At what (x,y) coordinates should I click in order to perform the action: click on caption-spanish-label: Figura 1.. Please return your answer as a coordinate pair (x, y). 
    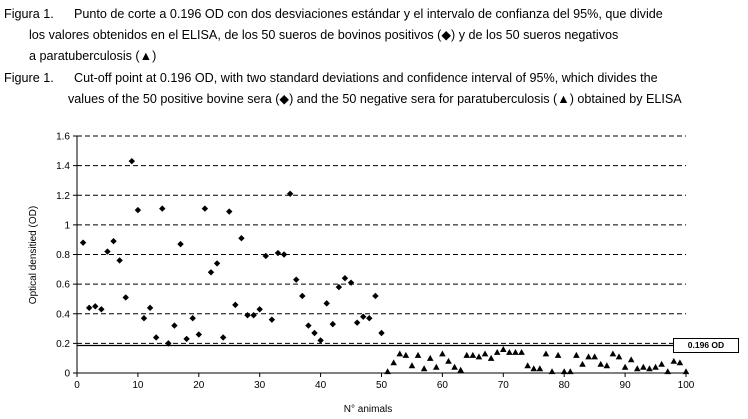
    Looking at the image, I should click on (29, 14).